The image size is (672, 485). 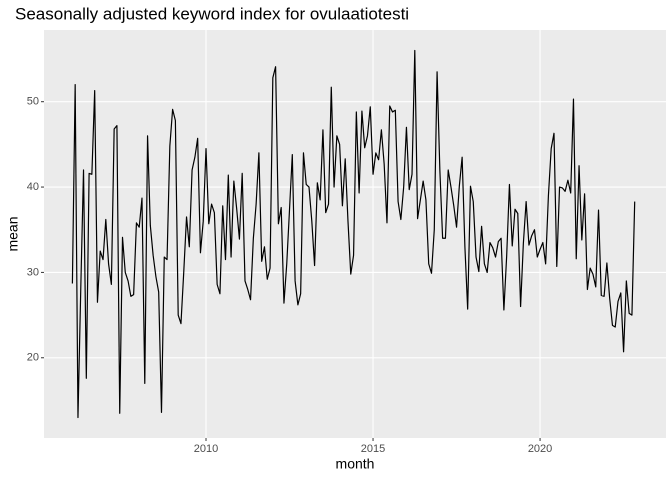 What do you see at coordinates (355, 464) in the screenshot?
I see `x-axis-label: month` at bounding box center [355, 464].